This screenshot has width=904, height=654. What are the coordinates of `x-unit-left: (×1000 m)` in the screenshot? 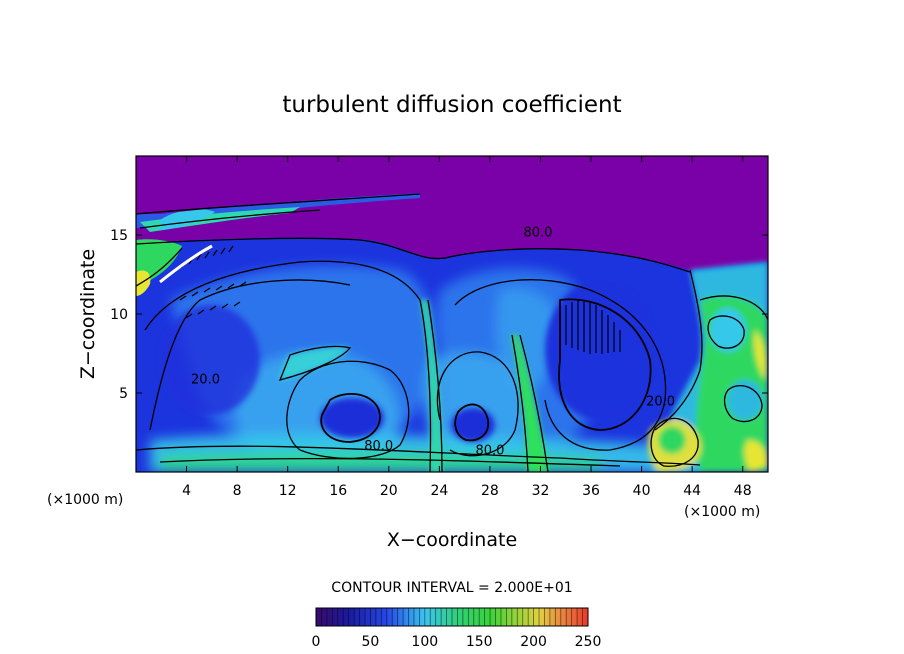 It's located at (85, 500).